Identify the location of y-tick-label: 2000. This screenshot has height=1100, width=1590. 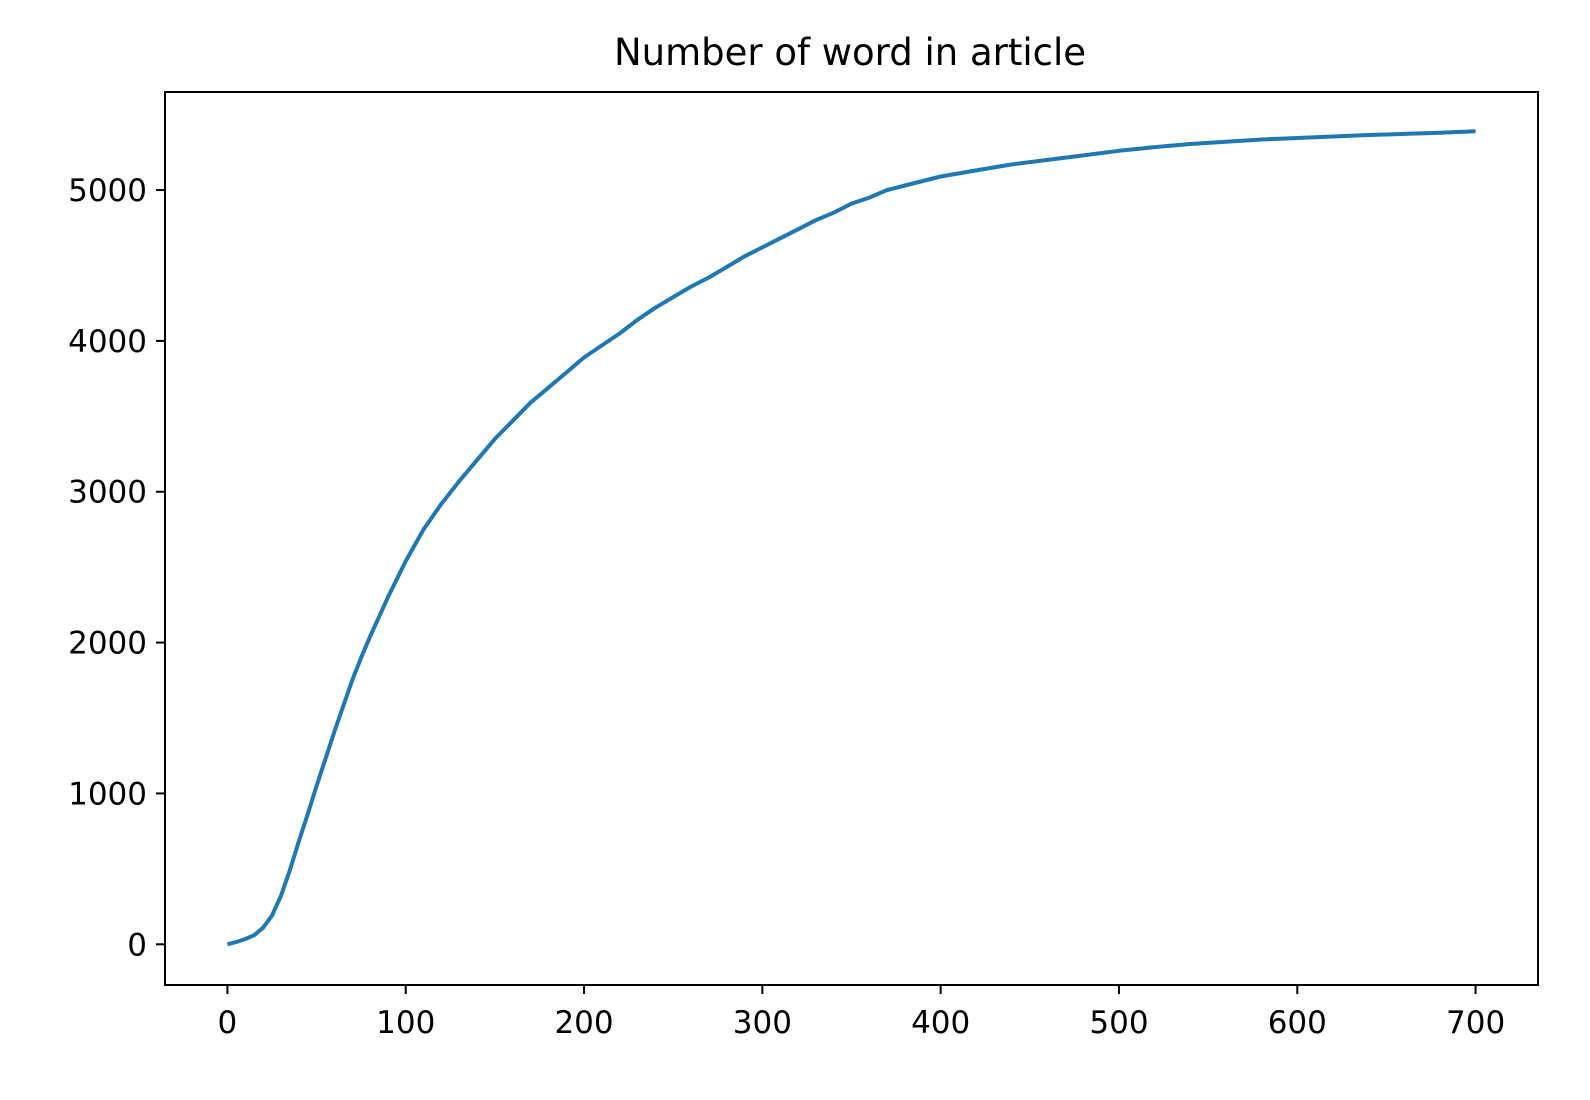
(107, 644).